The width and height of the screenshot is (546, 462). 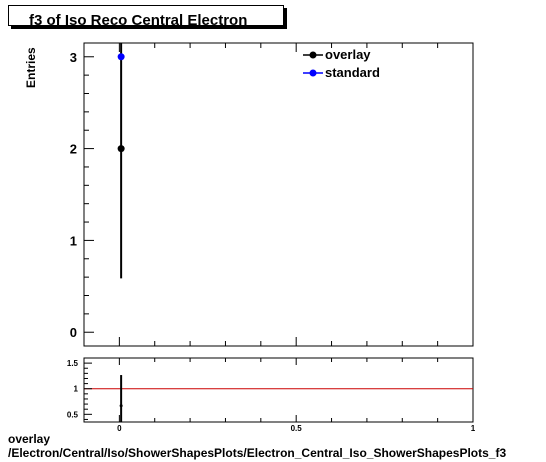 What do you see at coordinates (313, 73) in the screenshot?
I see `legend-marker-standard` at bounding box center [313, 73].